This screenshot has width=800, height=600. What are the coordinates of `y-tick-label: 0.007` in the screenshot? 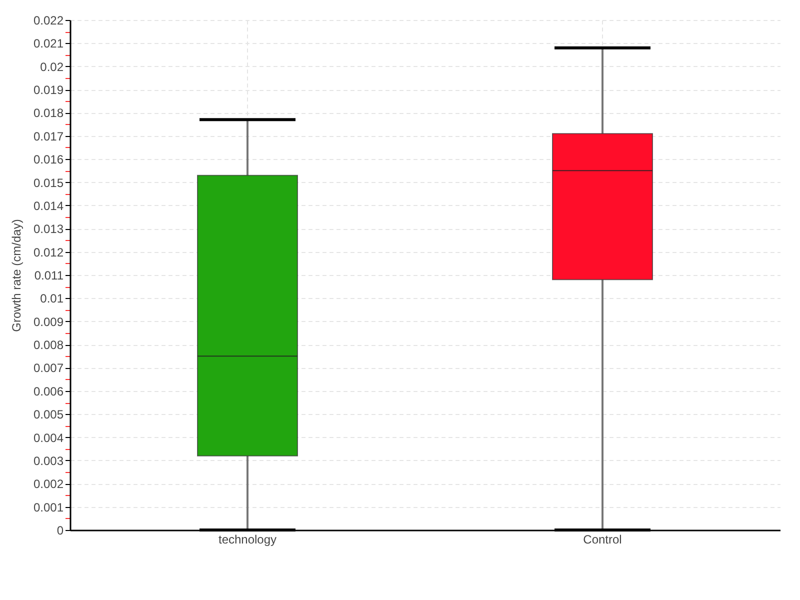 It's located at (48, 368).